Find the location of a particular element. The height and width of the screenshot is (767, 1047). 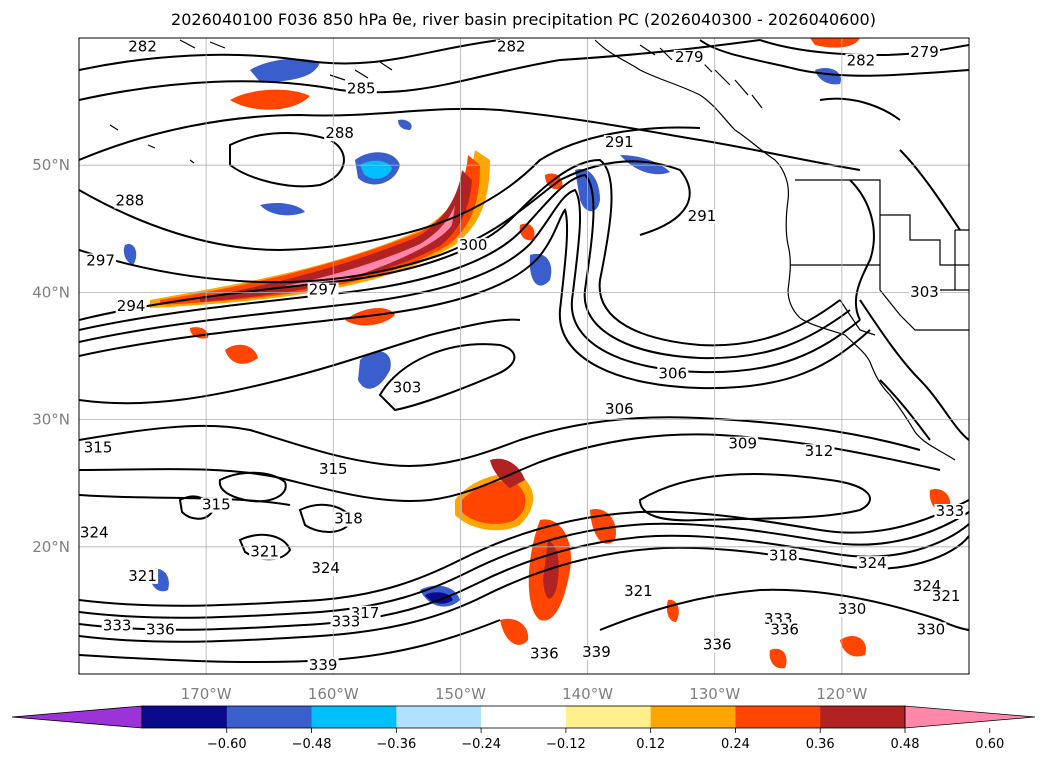

lon-tick-label: 170°W is located at coordinates (206, 694).